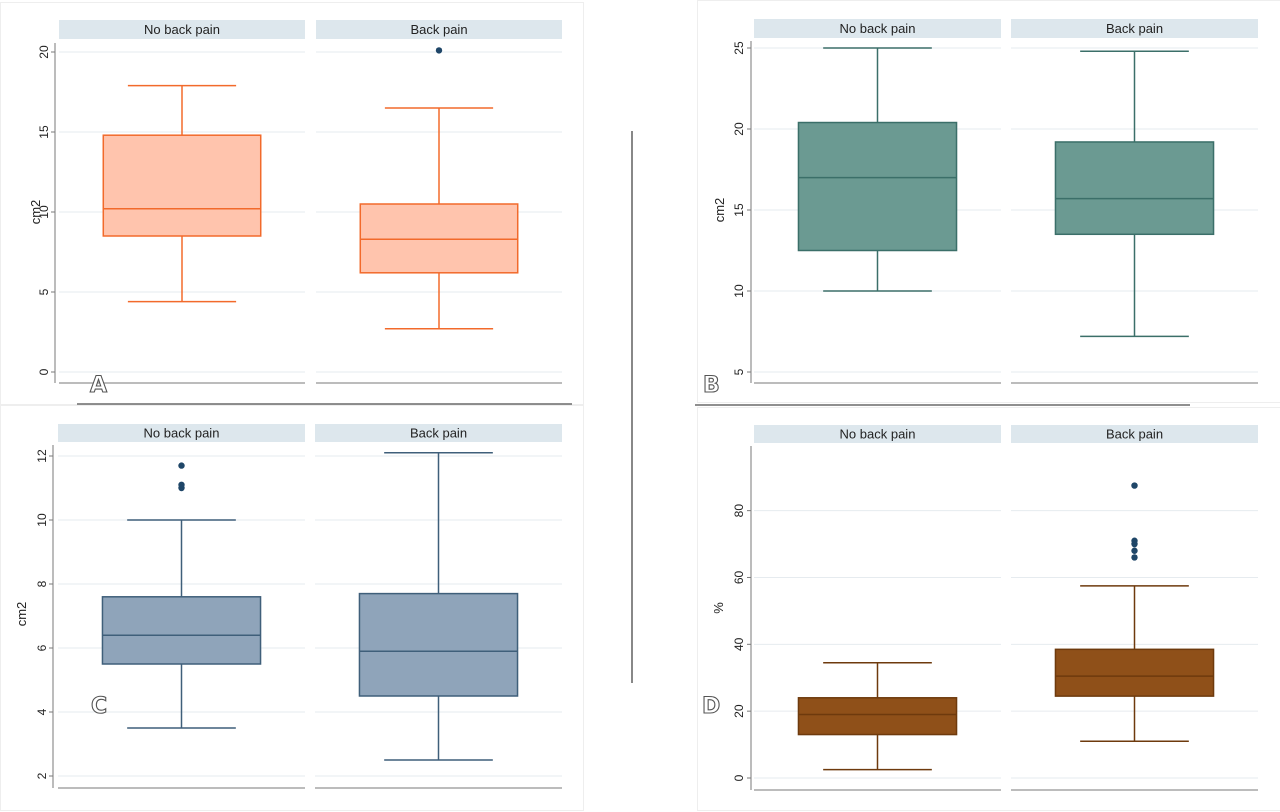  I want to click on panel-label: D, so click(711, 706).